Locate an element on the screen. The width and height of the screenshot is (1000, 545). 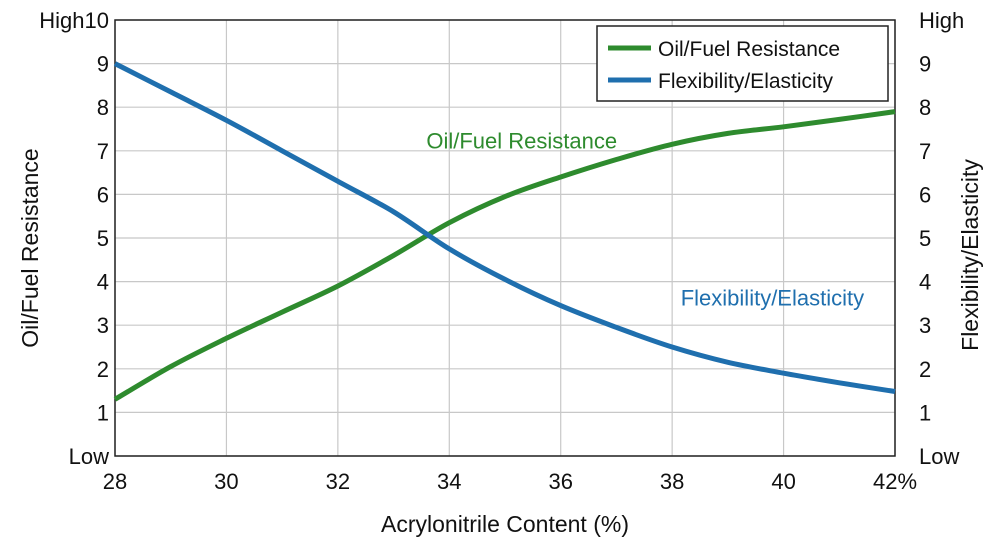
x-tick-label: 40 is located at coordinates (783, 481).